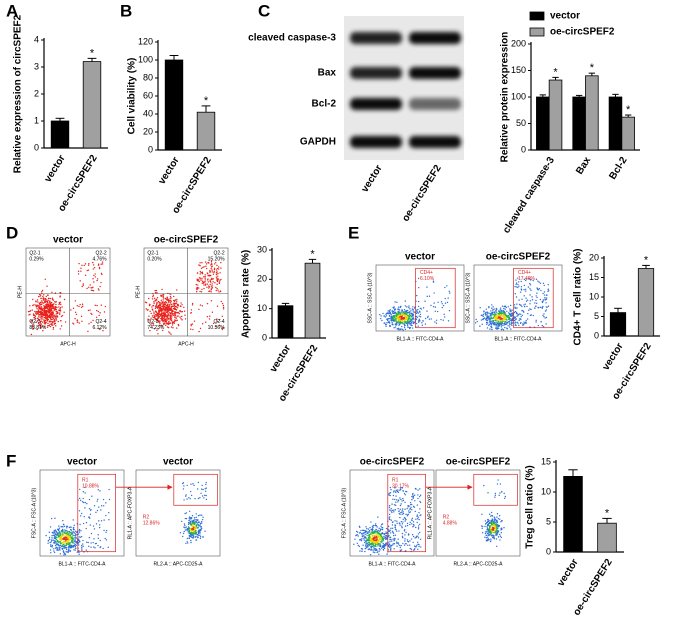 The image size is (676, 630). Describe the element at coordinates (148, 95) in the screenshot. I see `y-tick-label: 60` at that location.